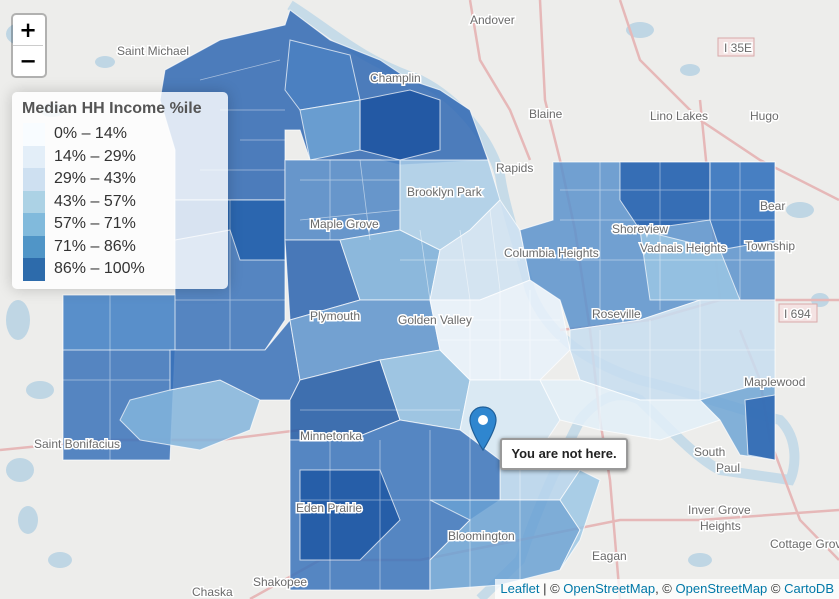 This screenshot has height=599, width=839. Describe the element at coordinates (797, 314) in the screenshot. I see `place-label-i694: I 694` at that location.